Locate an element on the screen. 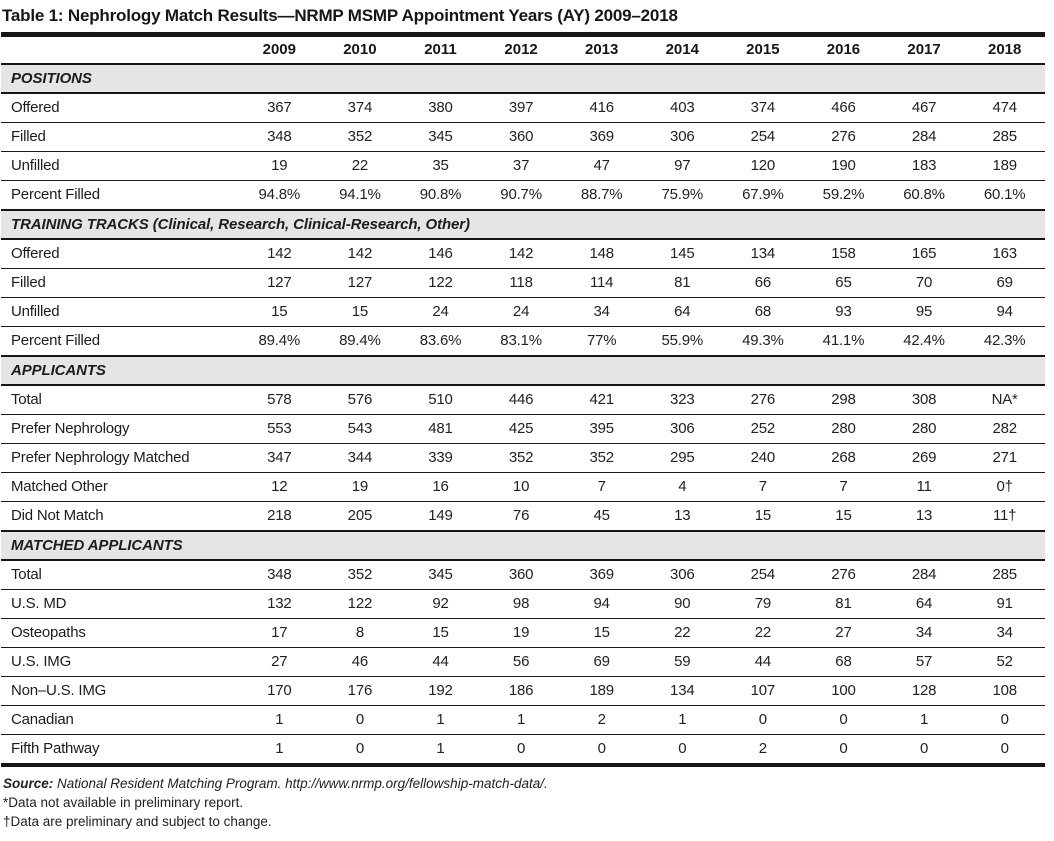 Image resolution: width=1054 pixels, height=841 pixels. data-cell-2013: 421 is located at coordinates (601, 399).